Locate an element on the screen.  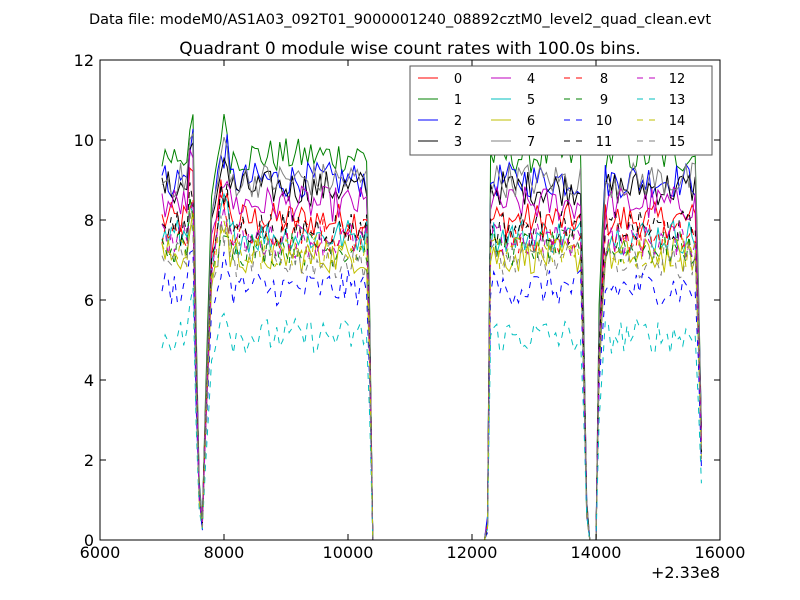
y-tick-label: 0 is located at coordinates (89, 540).